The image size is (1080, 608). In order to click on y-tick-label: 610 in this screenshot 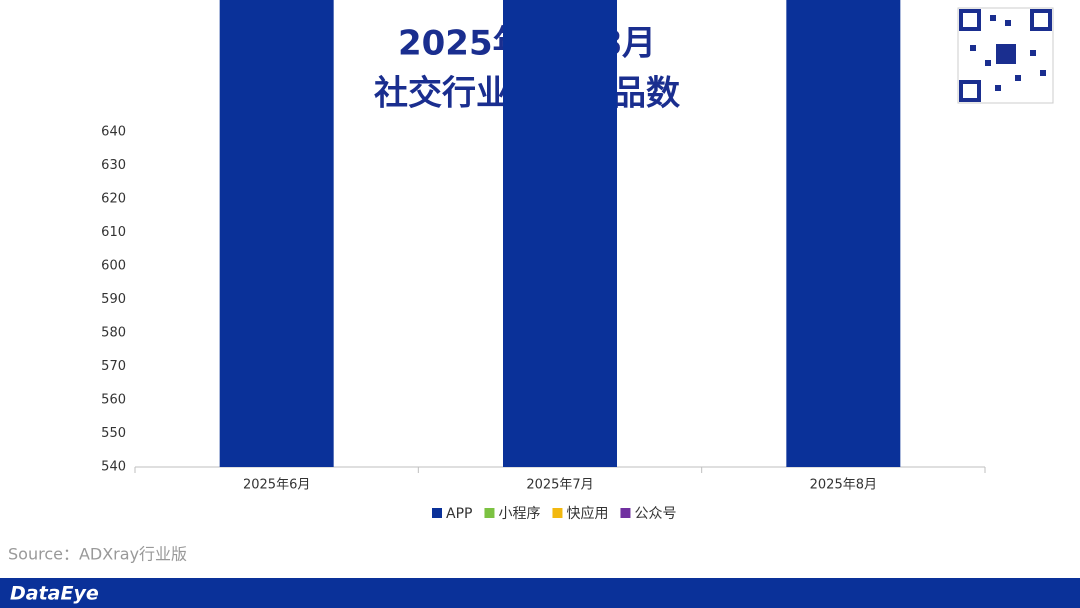, I will do `click(113, 232)`.